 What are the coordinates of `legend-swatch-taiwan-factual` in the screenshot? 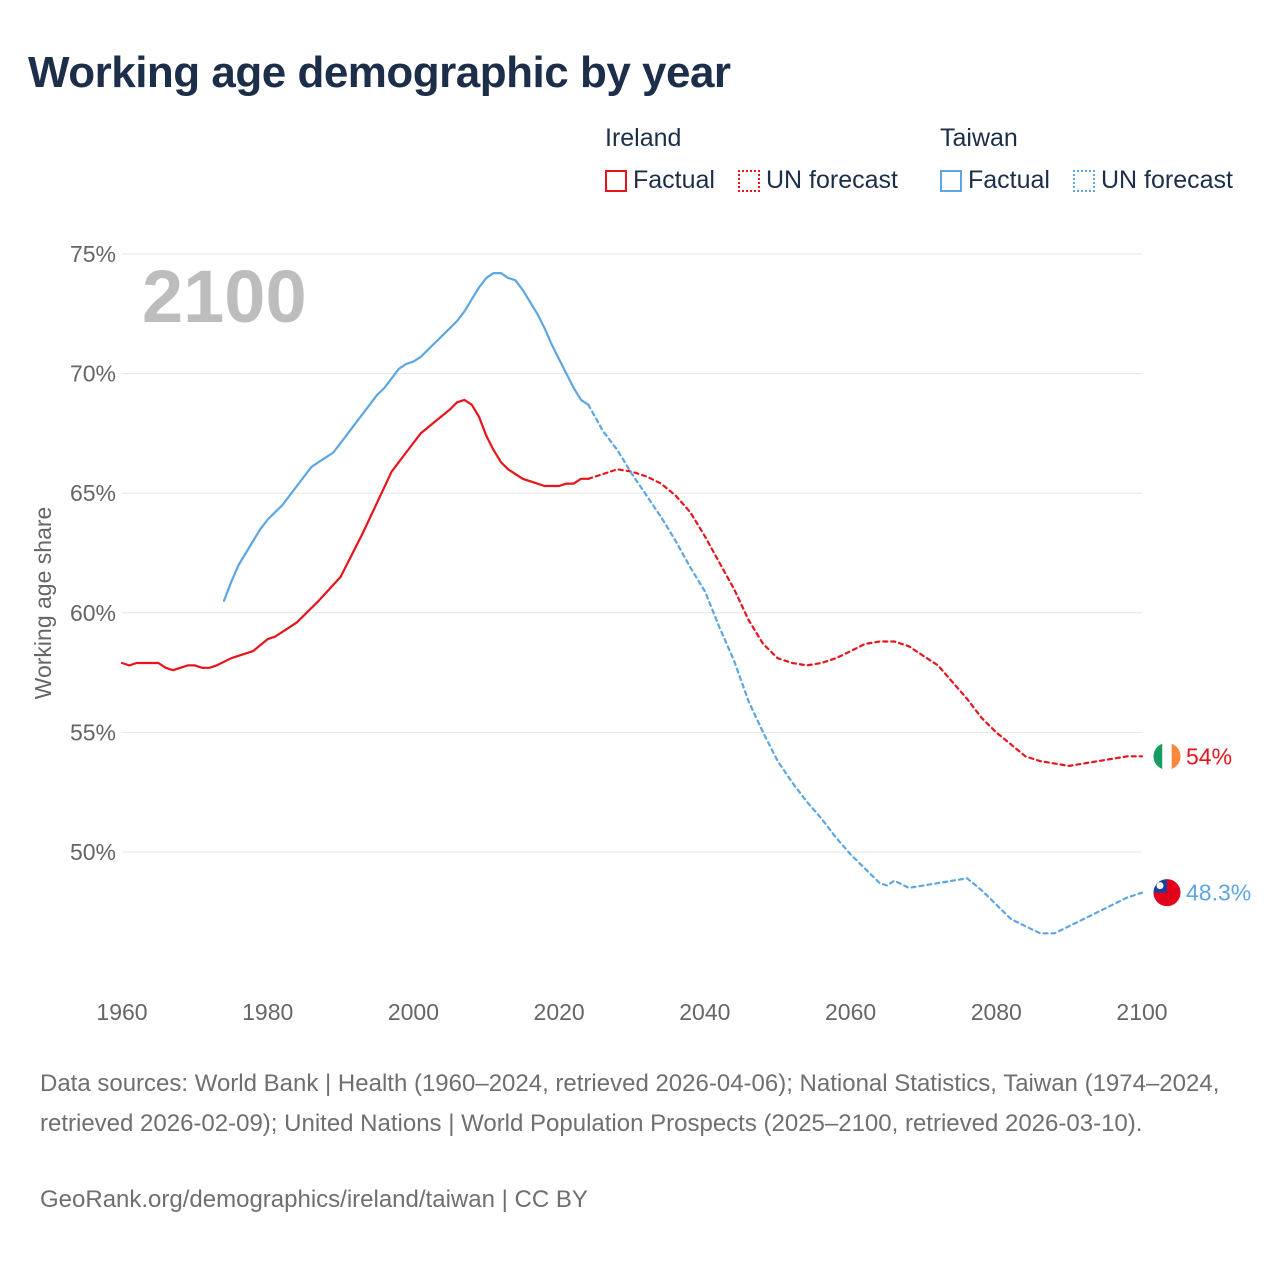 It's located at (951, 180).